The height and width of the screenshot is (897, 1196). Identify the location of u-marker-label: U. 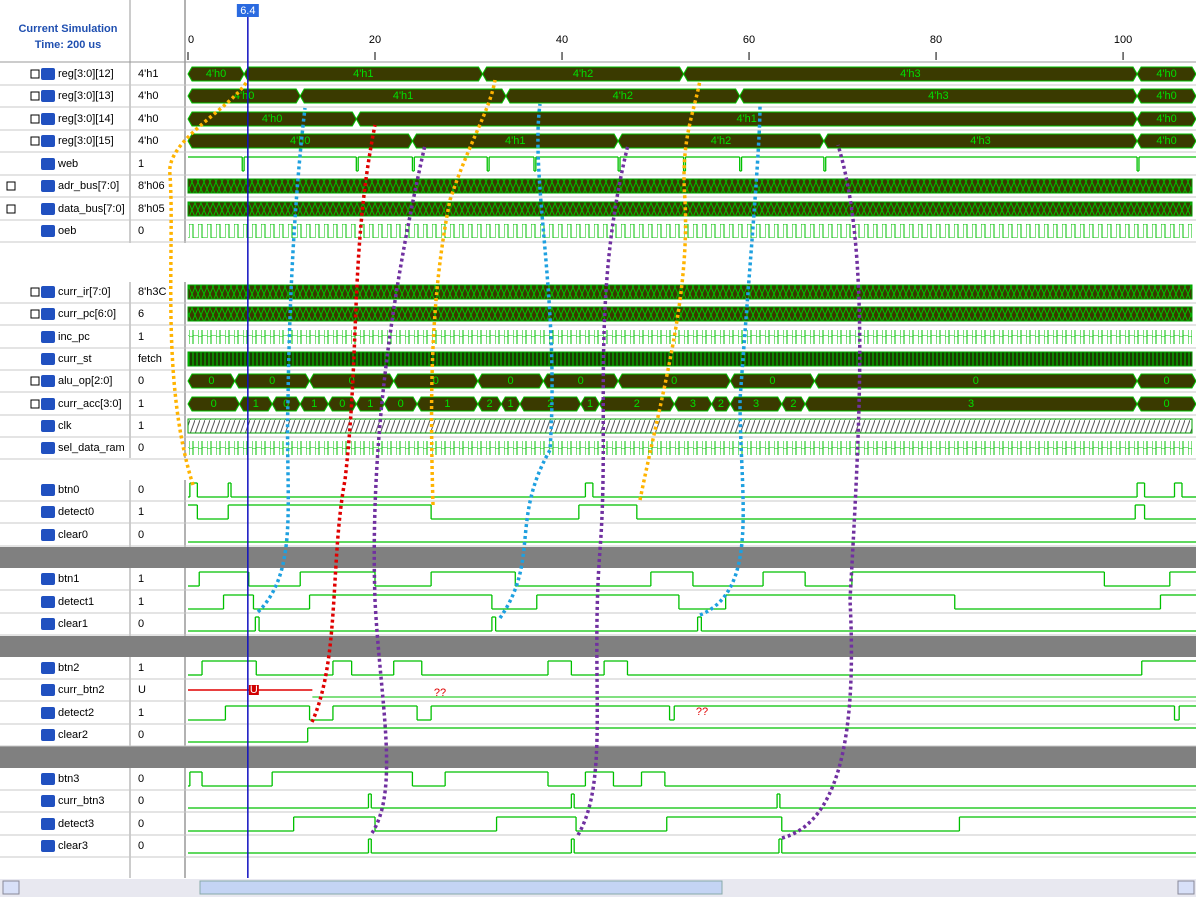
(254, 690).